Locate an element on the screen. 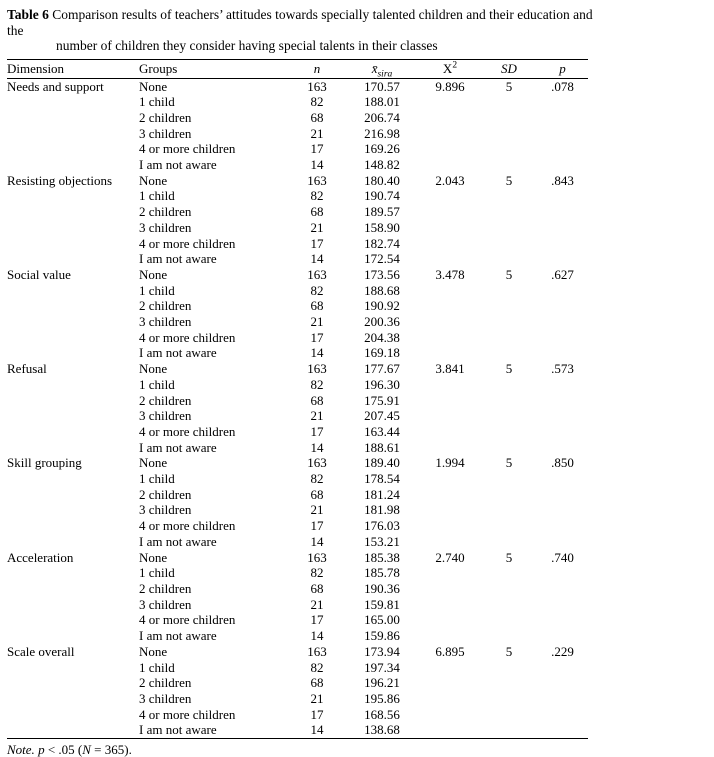 The width and height of the screenshot is (714, 757). mean-cell: 153.21 is located at coordinates (382, 541).